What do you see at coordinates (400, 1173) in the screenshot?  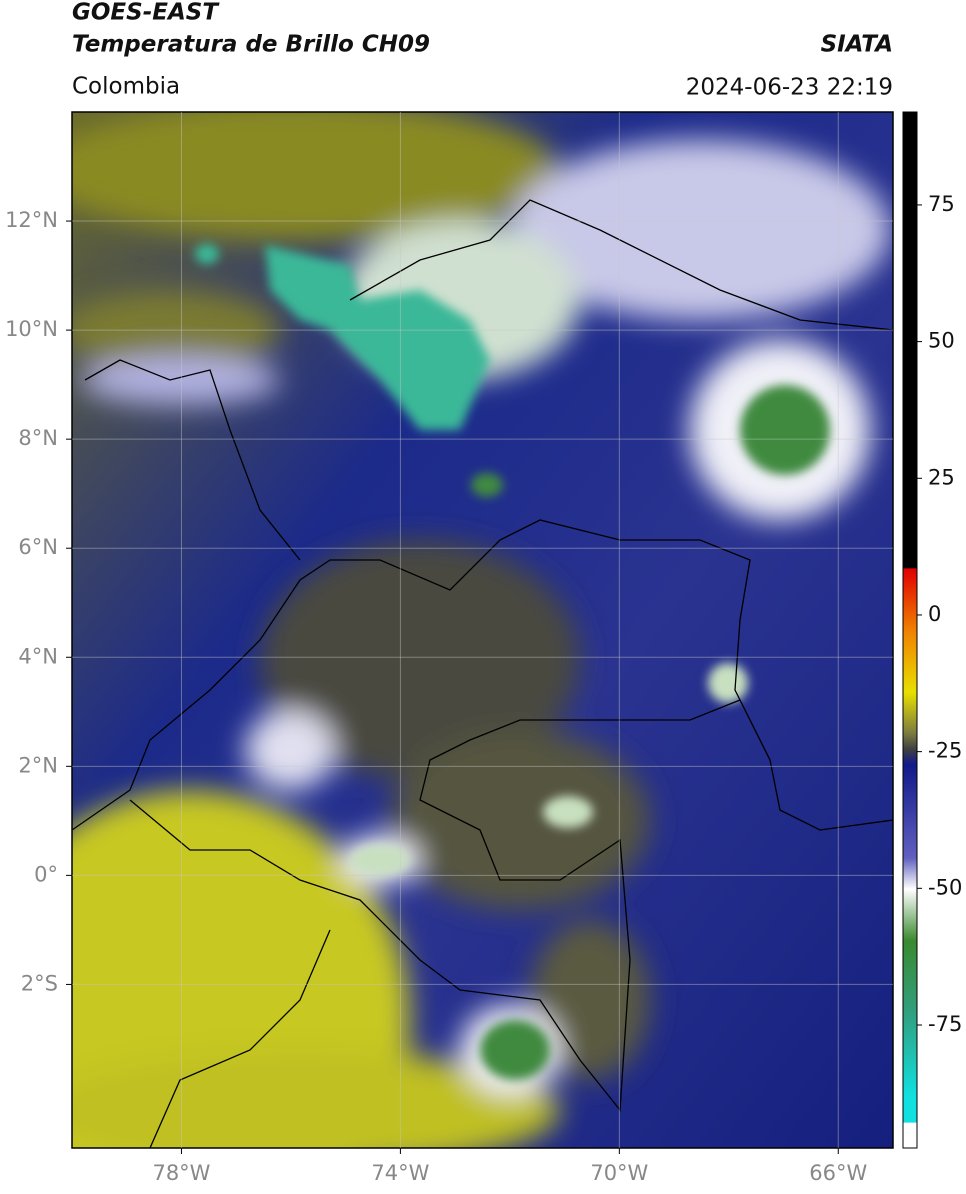 I see `x-tick-label: 74°W` at bounding box center [400, 1173].